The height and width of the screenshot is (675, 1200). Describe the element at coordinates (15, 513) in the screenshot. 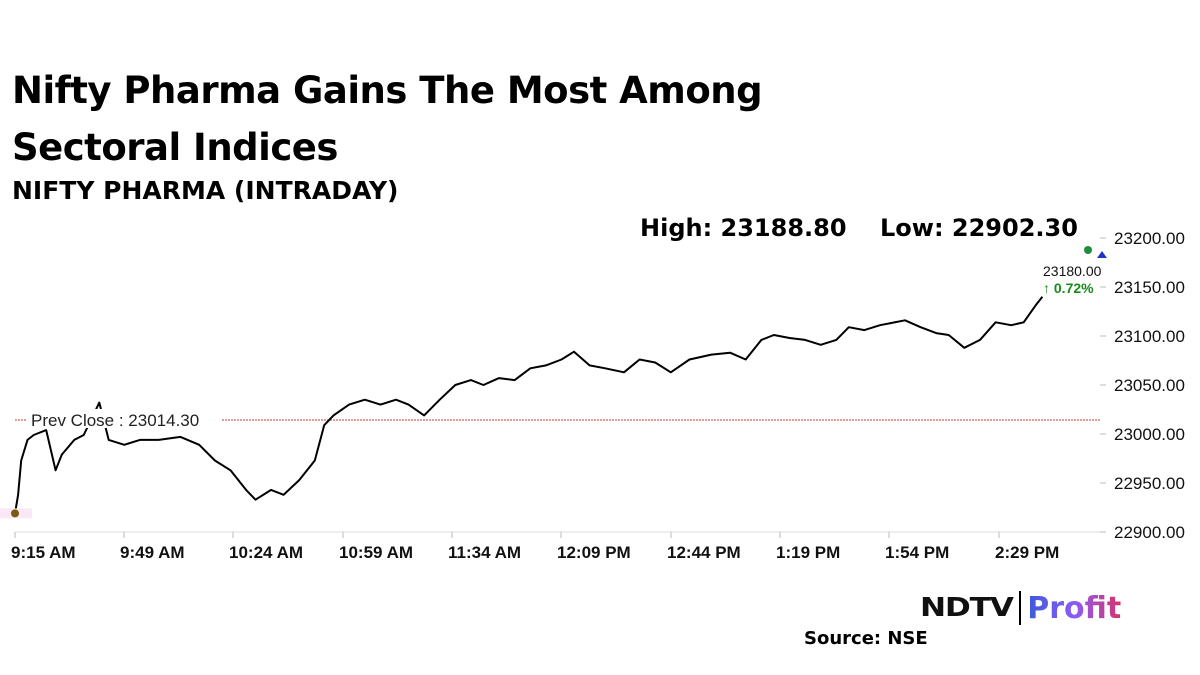

I see `start-marker` at that location.